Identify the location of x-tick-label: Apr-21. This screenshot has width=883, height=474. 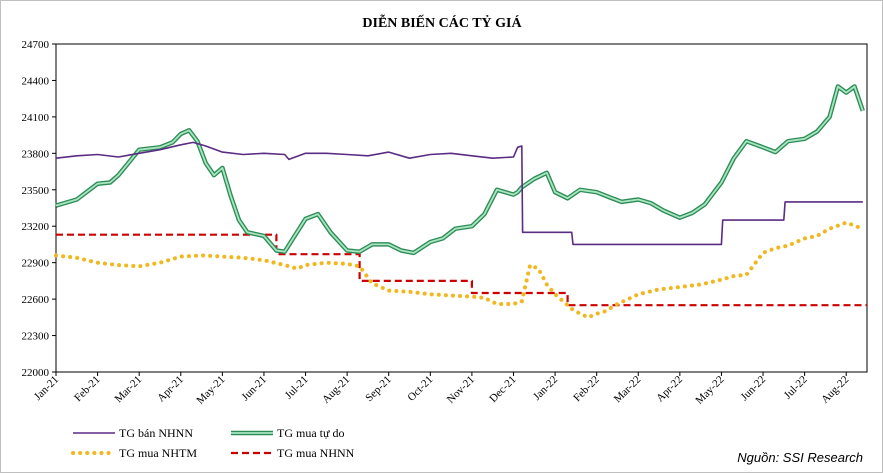
(170, 389).